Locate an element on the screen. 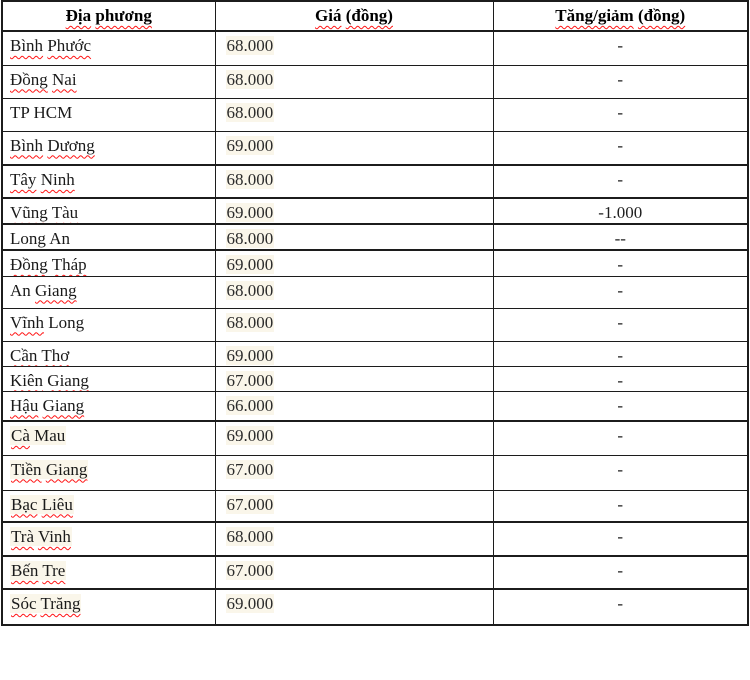 Image resolution: width=750 pixels, height=680 pixels. location-cell: Vũng Tàu is located at coordinates (108, 211).